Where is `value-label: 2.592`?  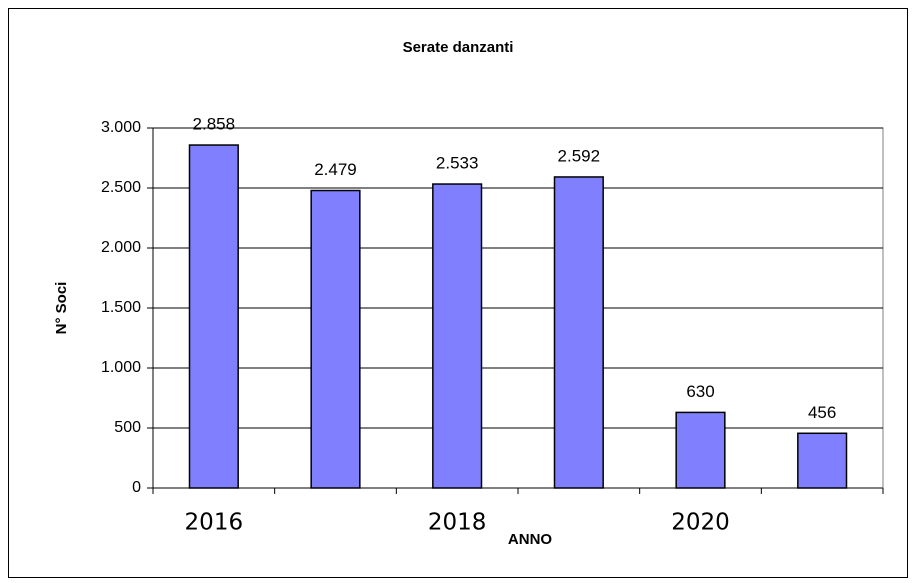
value-label: 2.592 is located at coordinates (579, 155).